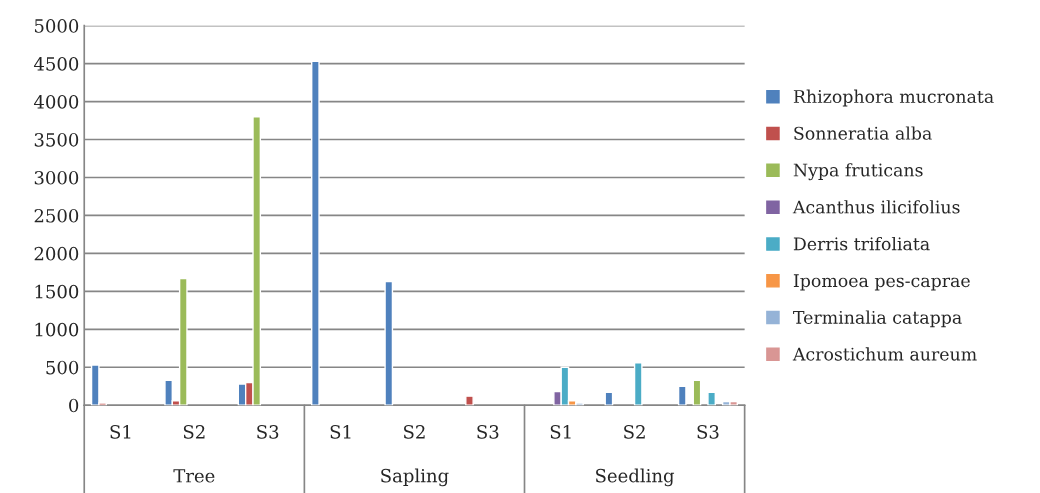 The width and height of the screenshot is (1040, 493). What do you see at coordinates (858, 172) in the screenshot?
I see `legend-label: Nypa fruticans` at bounding box center [858, 172].